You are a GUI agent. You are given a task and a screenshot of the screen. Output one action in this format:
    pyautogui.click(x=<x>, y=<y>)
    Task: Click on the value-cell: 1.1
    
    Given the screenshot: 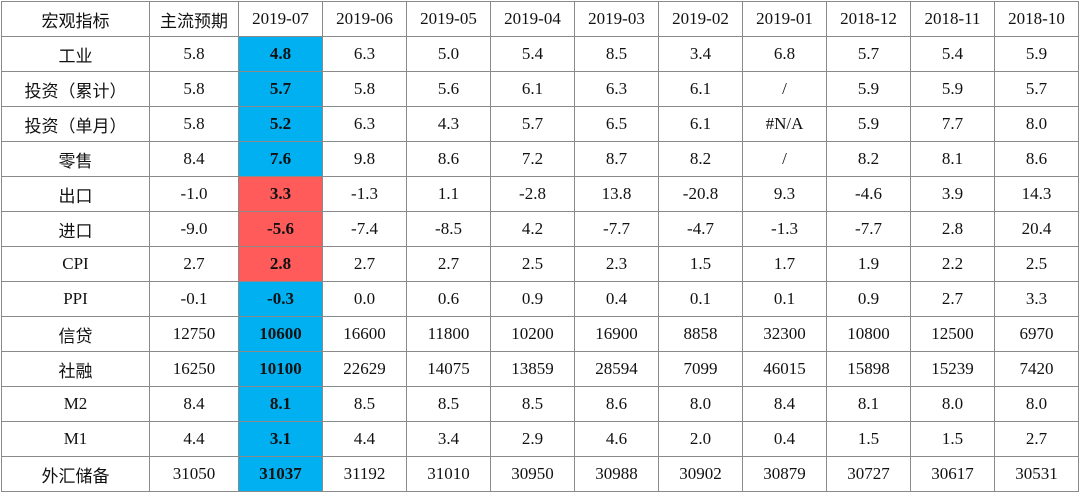 What is the action you would take?
    pyautogui.click(x=448, y=194)
    